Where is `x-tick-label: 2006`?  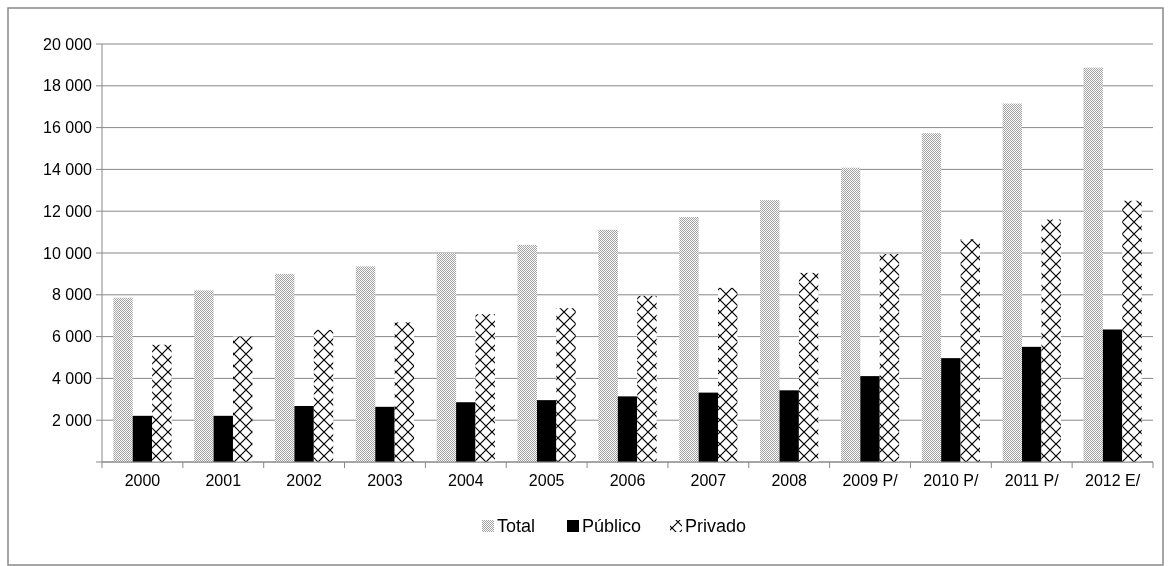
x-tick-label: 2006 is located at coordinates (627, 480).